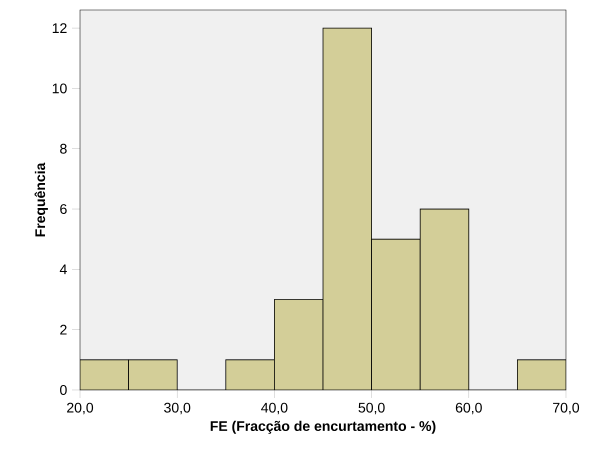 The image size is (590, 468). Describe the element at coordinates (59, 28) in the screenshot. I see `y-tick-label: 12` at that location.